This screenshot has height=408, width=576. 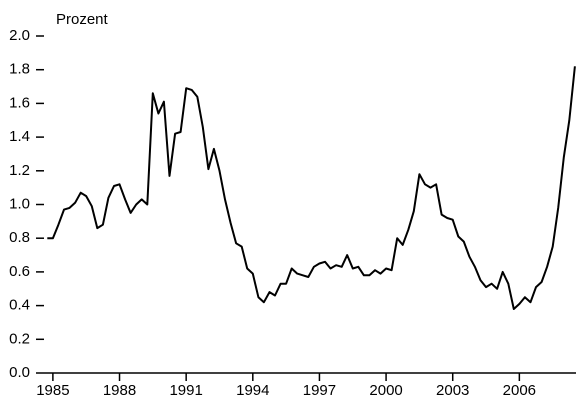 I want to click on x-tick-label: 1991, so click(x=185, y=390).